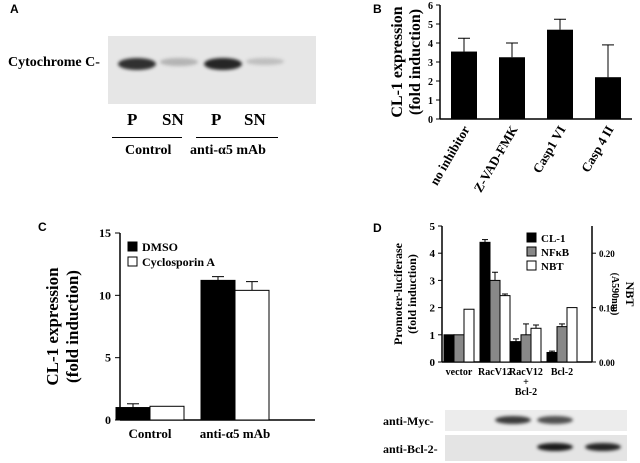 The image size is (640, 463). I want to click on legend-label: DMSO, so click(160, 247).